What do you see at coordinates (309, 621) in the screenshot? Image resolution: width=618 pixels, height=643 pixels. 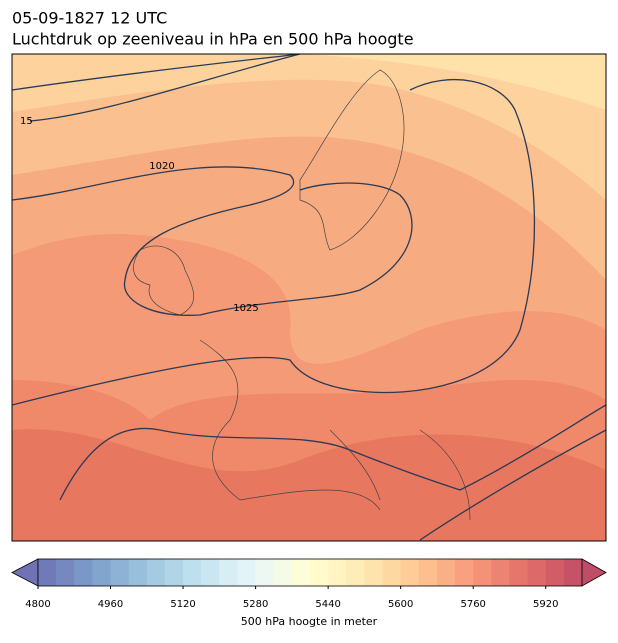 I see `colorbar-label: 500 hPa hoogte in meter` at bounding box center [309, 621].